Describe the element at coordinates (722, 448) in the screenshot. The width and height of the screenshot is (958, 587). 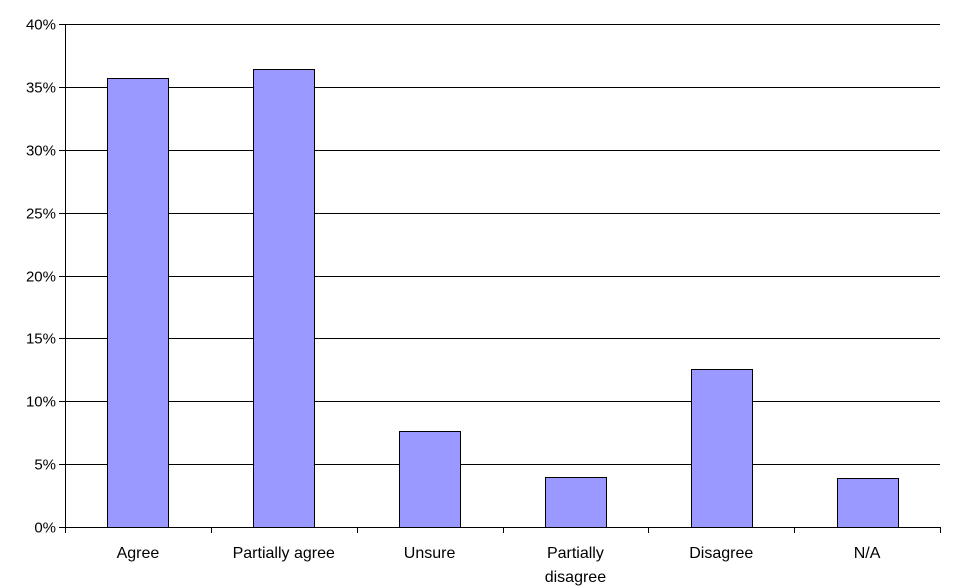
I see `bar-disagree` at that location.